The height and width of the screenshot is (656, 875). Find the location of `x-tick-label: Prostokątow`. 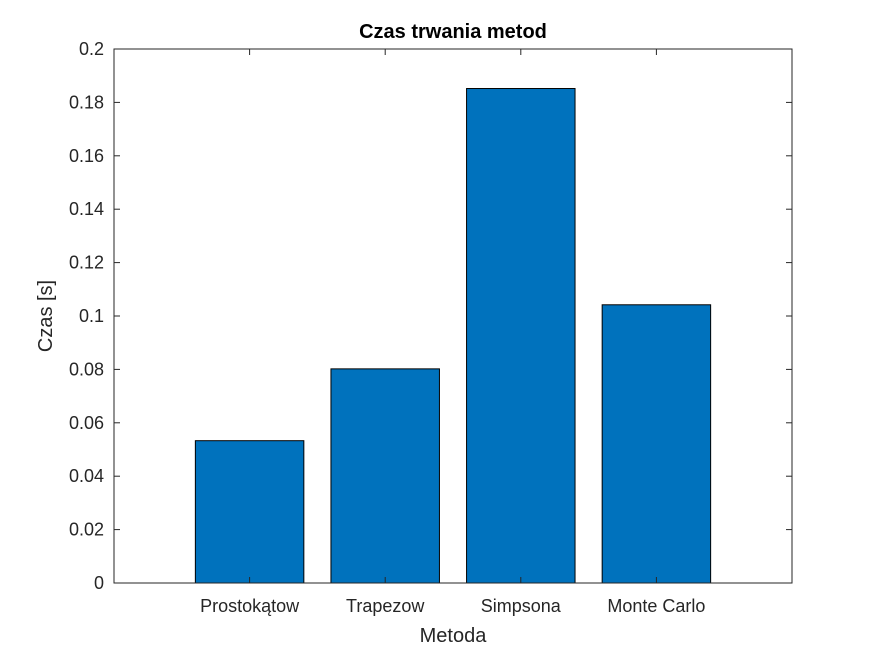

x-tick-label: Prostokątow is located at coordinates (250, 606).